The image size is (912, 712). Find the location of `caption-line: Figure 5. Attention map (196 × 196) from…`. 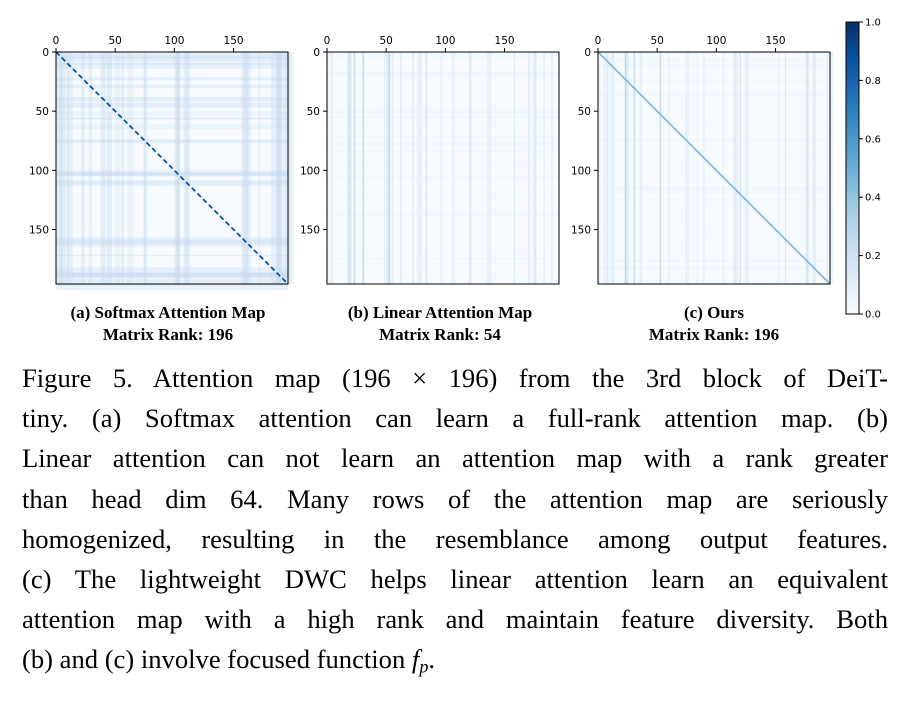

caption-line: Figure 5. Attention map (196 × 196) from… is located at coordinates (455, 378).